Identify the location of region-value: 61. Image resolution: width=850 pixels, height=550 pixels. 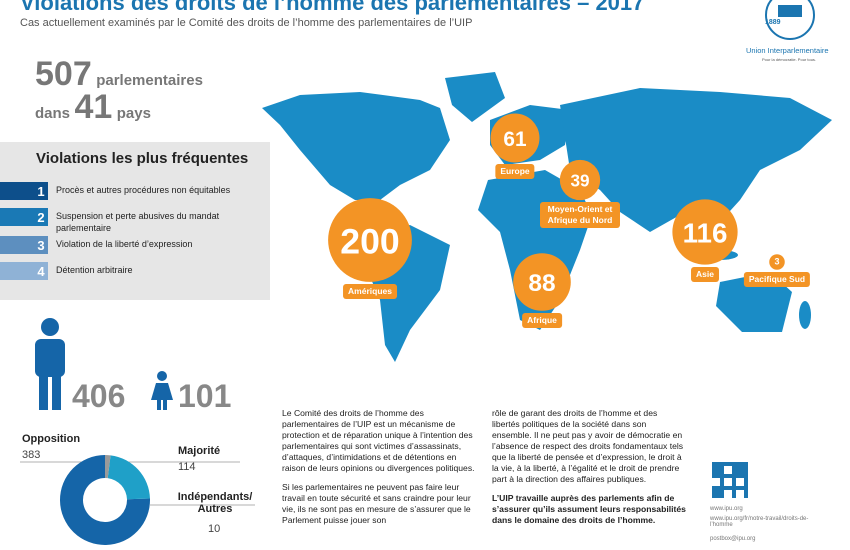
(514, 139).